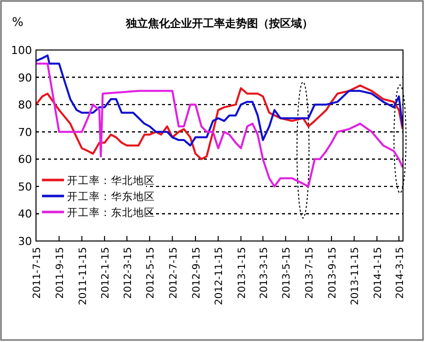  Describe the element at coordinates (25, 214) in the screenshot. I see `y-tick-label: 40` at that location.